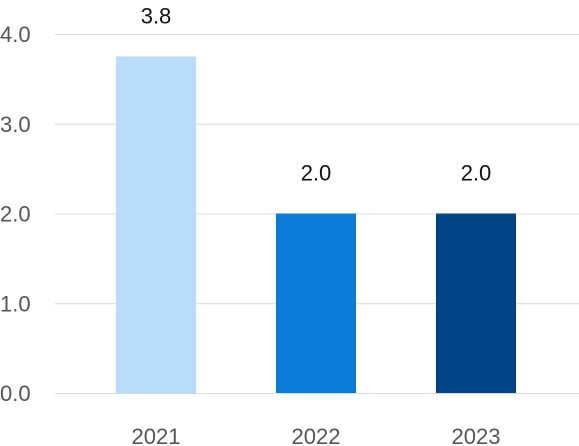 This screenshot has width=579, height=446. I want to click on bar-2022, so click(316, 303).